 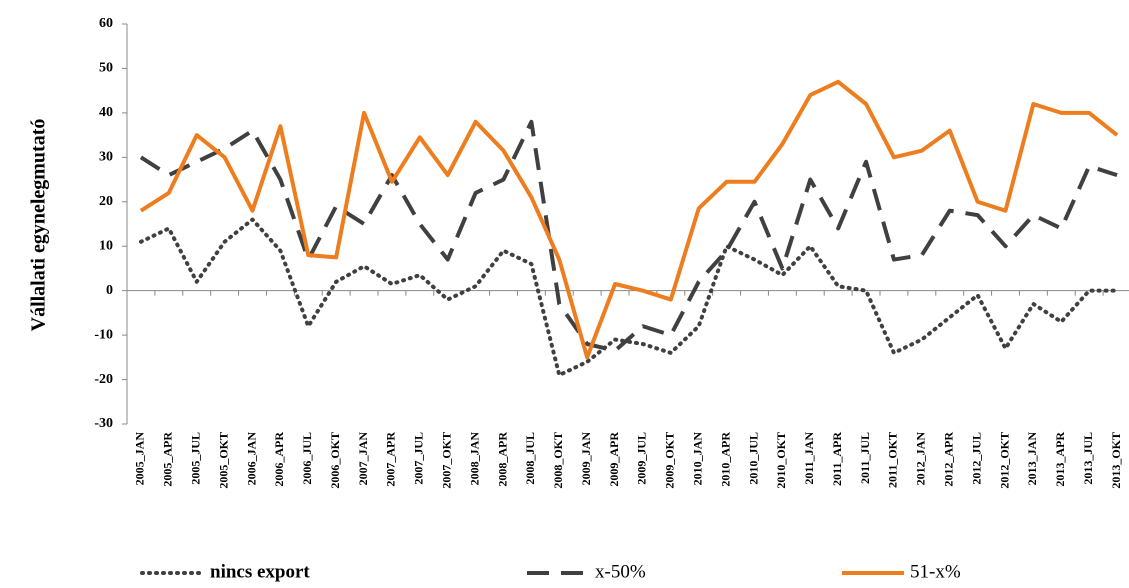 What do you see at coordinates (893, 460) in the screenshot?
I see `x-tick-label: 2011_OKT` at bounding box center [893, 460].